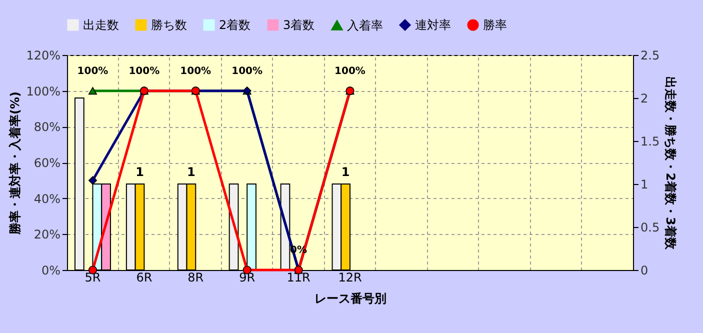 This screenshot has width=703, height=333. I want to click on y2-tick-label: 0, so click(644, 271).